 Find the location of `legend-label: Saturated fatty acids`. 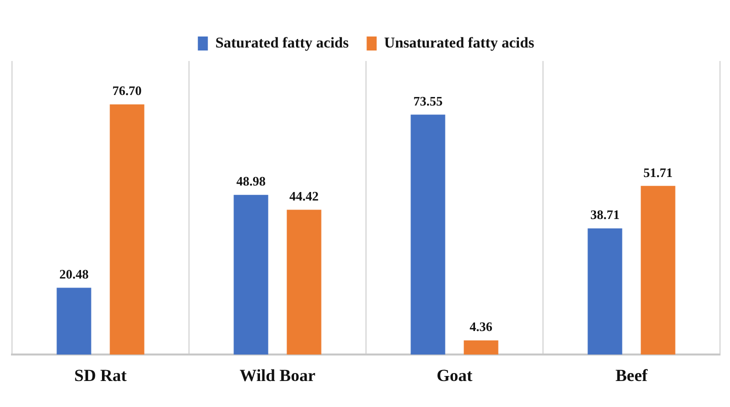

legend-label: Saturated fatty acids is located at coordinates (282, 43).